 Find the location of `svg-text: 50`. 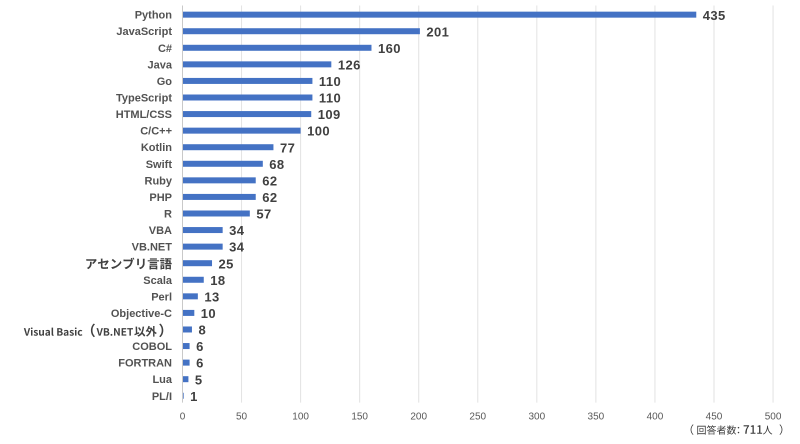

svg-text: 50 is located at coordinates (242, 417).